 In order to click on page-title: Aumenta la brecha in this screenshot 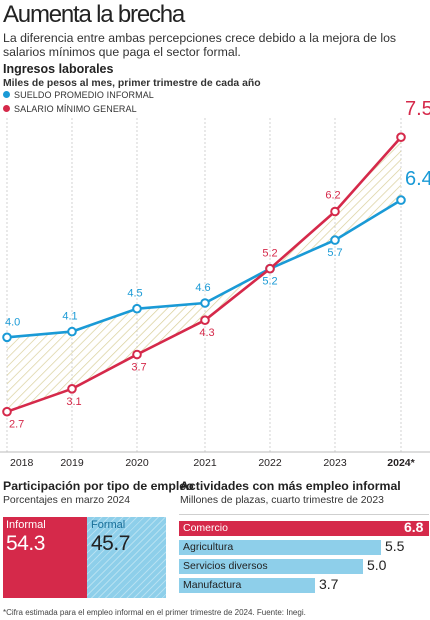, I will do `click(94, 14)`.